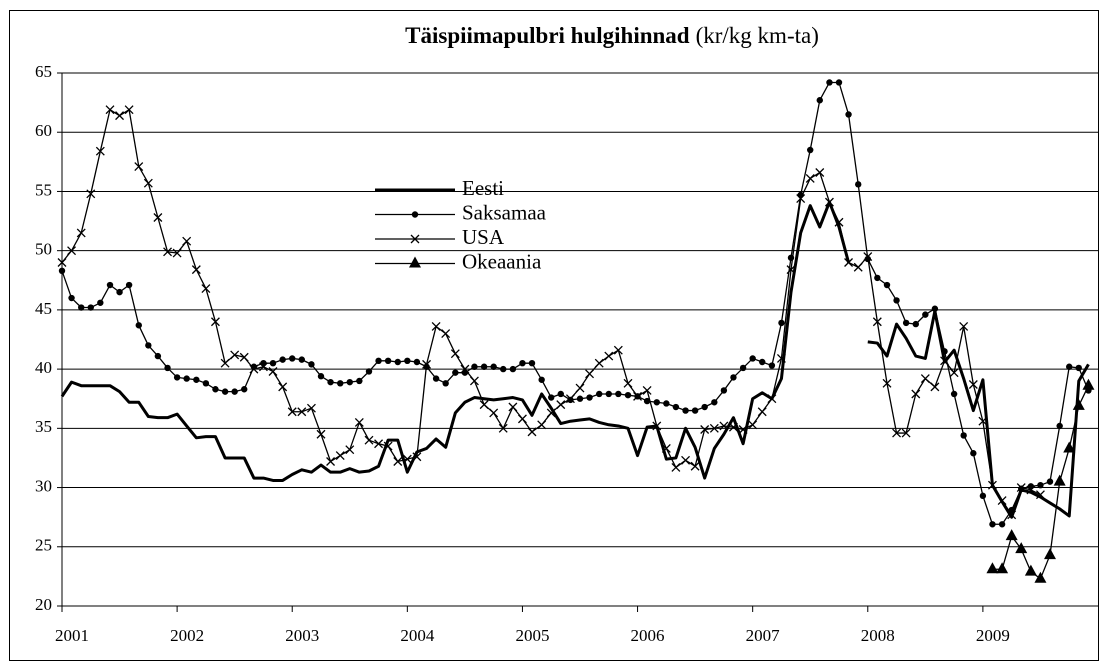 The height and width of the screenshot is (661, 1100). What do you see at coordinates (878, 635) in the screenshot?
I see `x-tick-label: 2008` at bounding box center [878, 635].